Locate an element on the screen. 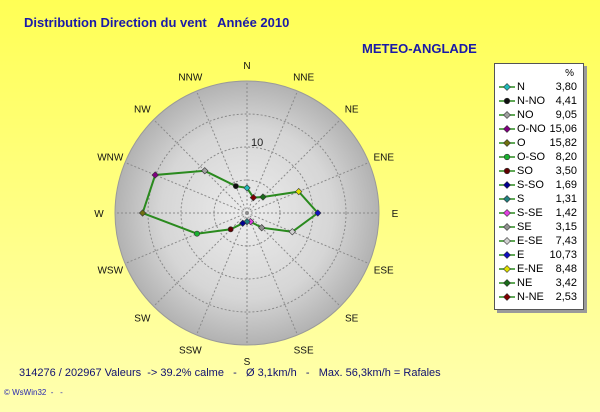 This screenshot has width=600, height=412. legend-label: S-SE is located at coordinates (530, 213).